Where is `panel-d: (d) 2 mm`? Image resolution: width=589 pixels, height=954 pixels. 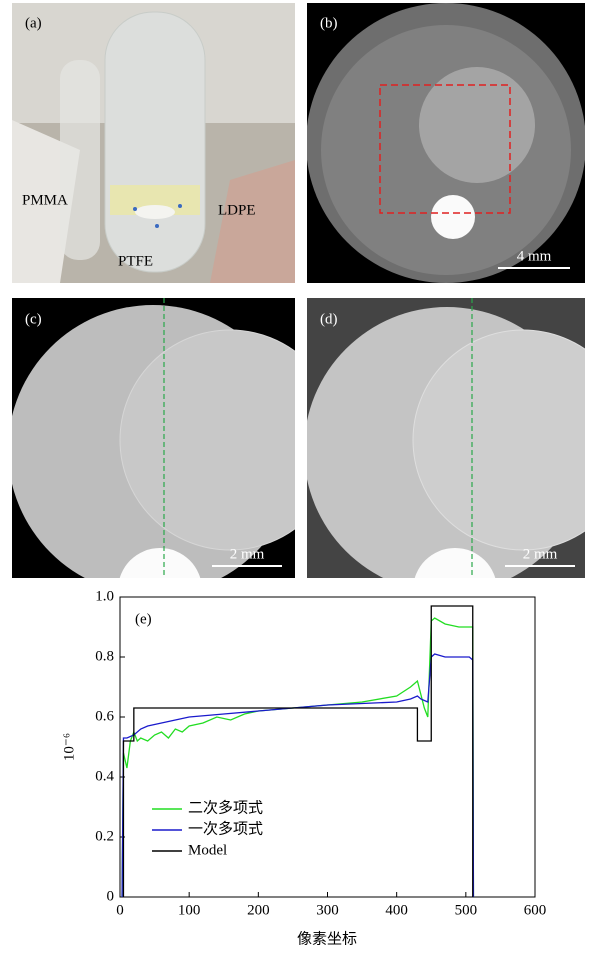
panel-d: (d) 2 mm is located at coordinates (446, 438).